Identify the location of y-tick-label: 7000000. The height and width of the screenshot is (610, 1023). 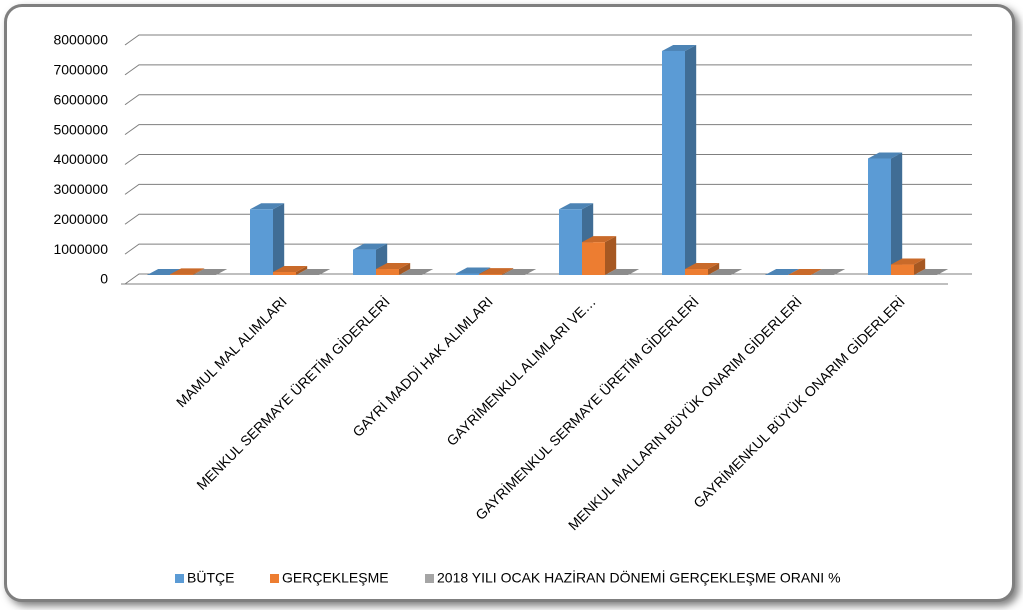
(80, 70).